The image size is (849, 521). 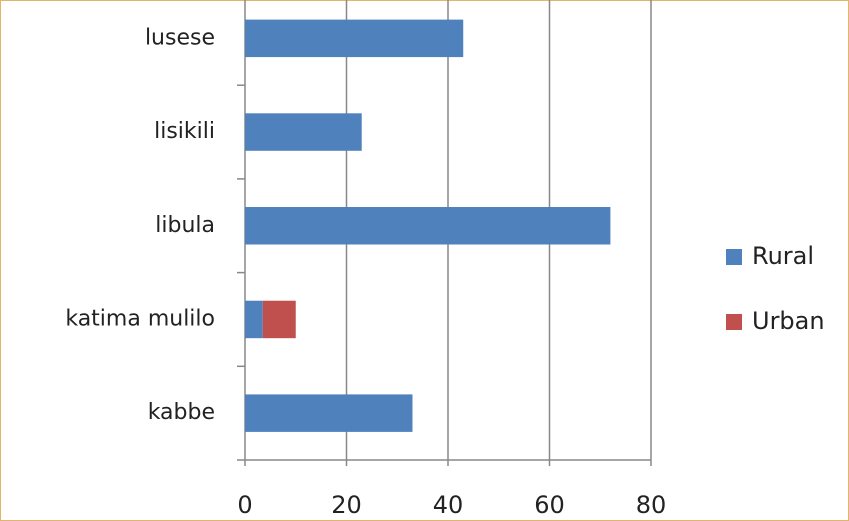 What do you see at coordinates (180, 37) in the screenshot?
I see `y-tick-label: lusese` at bounding box center [180, 37].